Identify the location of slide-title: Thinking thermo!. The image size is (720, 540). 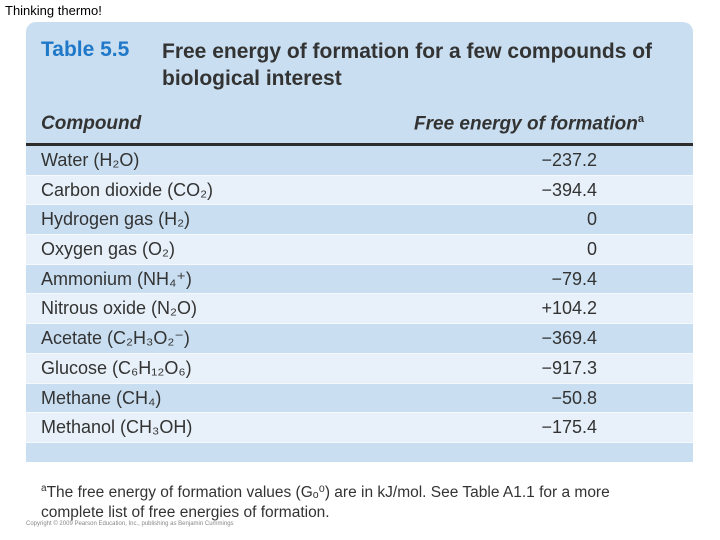
(53, 10).